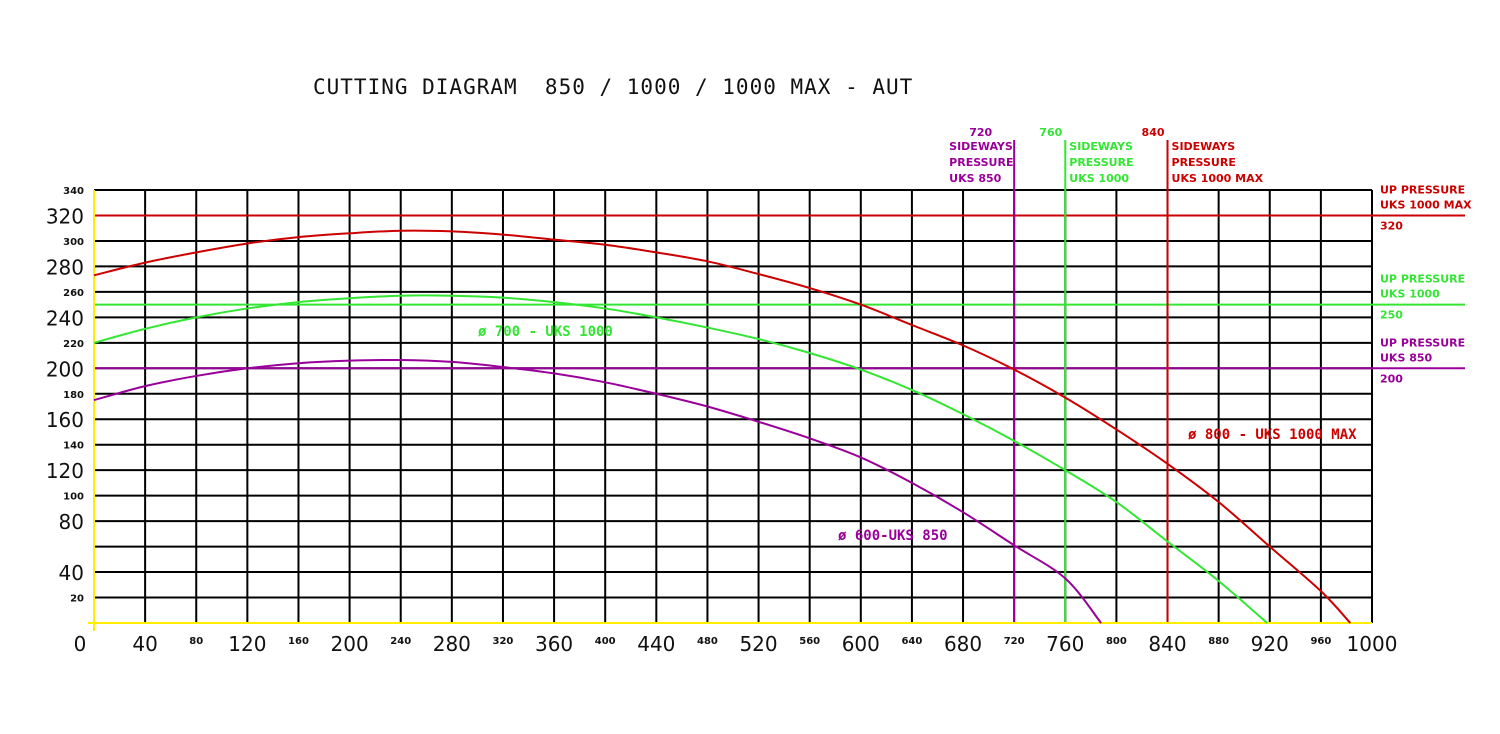  I want to click on y-tick-label: 200, so click(65, 369).